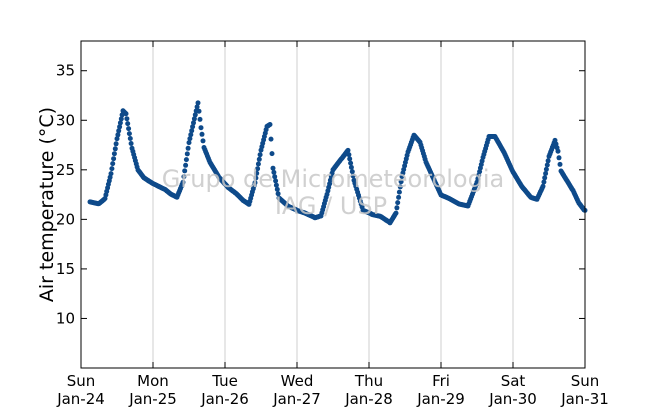  What do you see at coordinates (512, 399) in the screenshot?
I see `x-tick-date: Jan-30` at bounding box center [512, 399].